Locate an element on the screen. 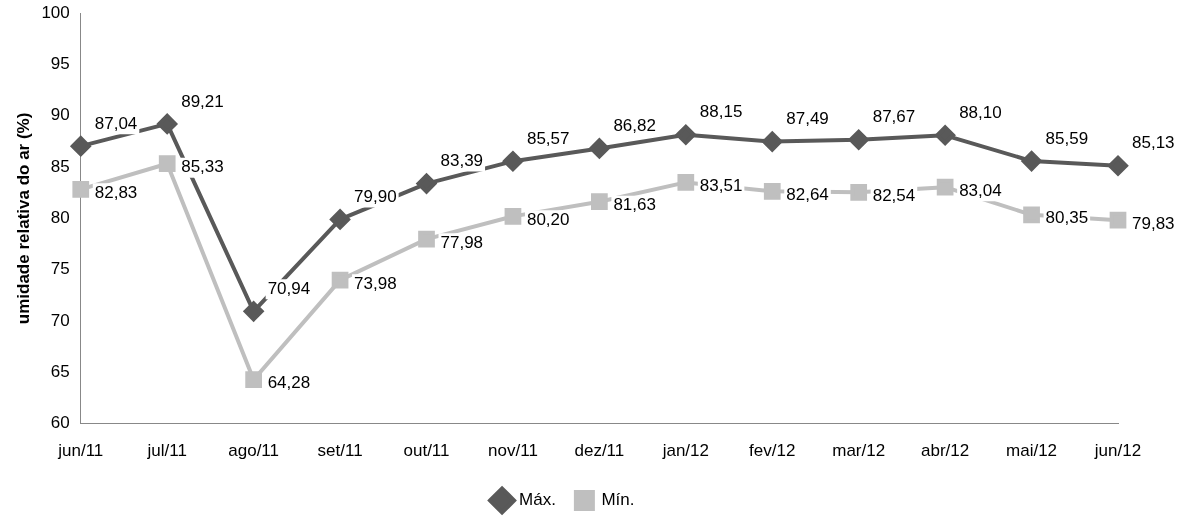  x-tick-label: dez/11 is located at coordinates (599, 451).